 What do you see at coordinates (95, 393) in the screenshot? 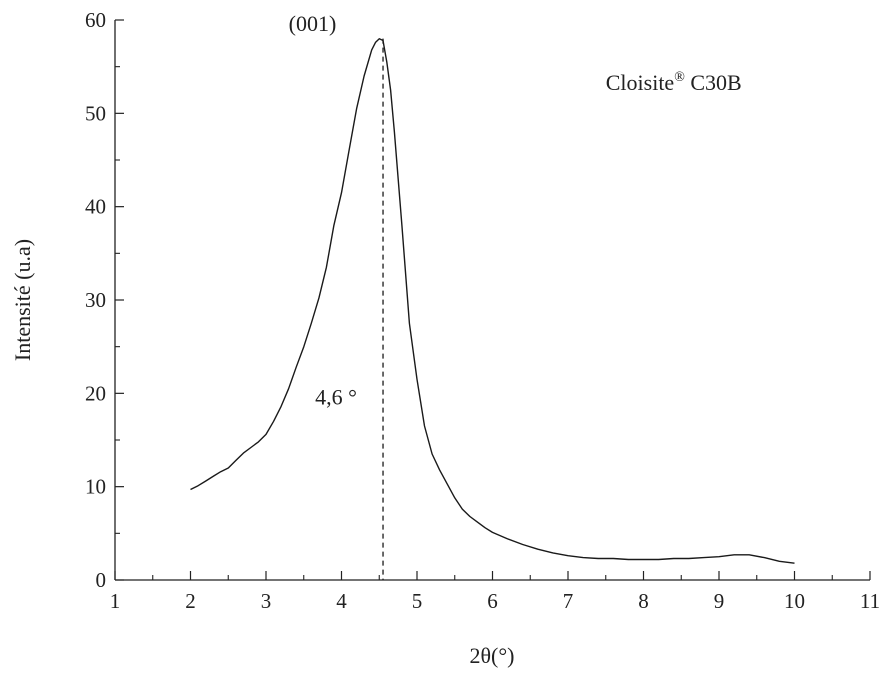
I see `y-tick-label: 20` at bounding box center [95, 393].